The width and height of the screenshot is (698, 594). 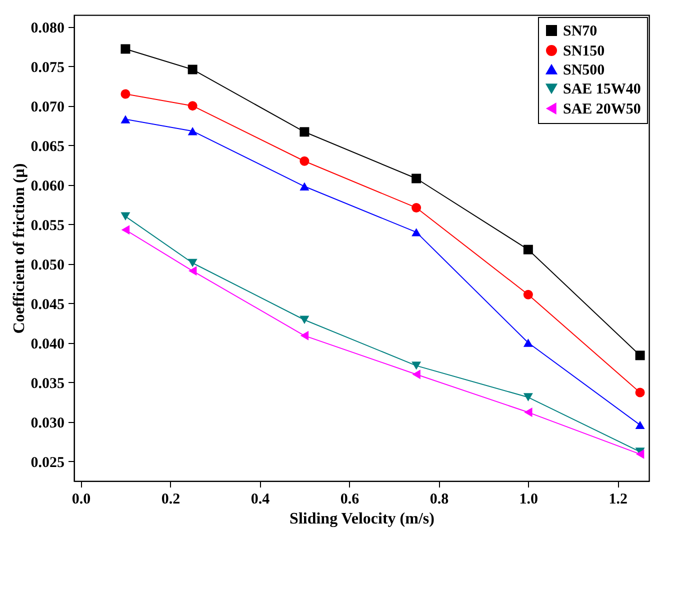 What do you see at coordinates (47, 265) in the screenshot?
I see `y-tick-label: 0.050` at bounding box center [47, 265].